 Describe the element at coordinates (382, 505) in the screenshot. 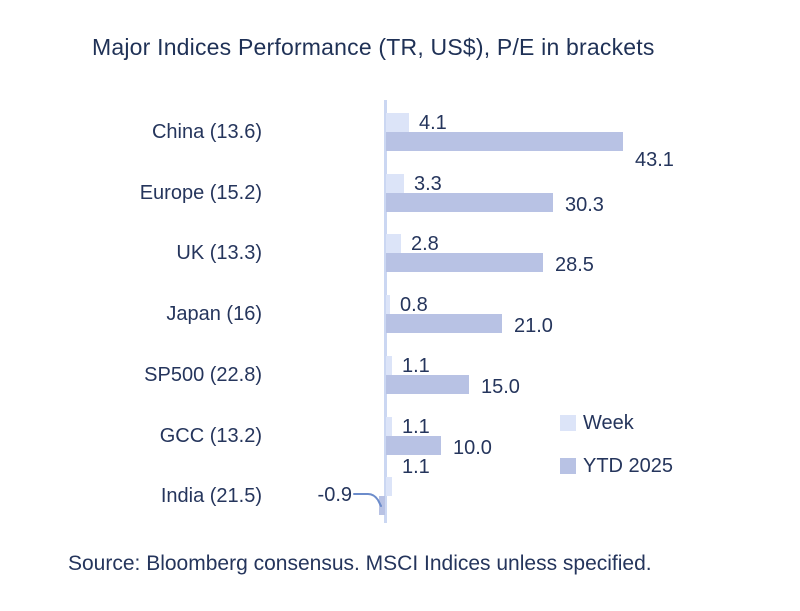

I see `ytd-bar-india` at that location.